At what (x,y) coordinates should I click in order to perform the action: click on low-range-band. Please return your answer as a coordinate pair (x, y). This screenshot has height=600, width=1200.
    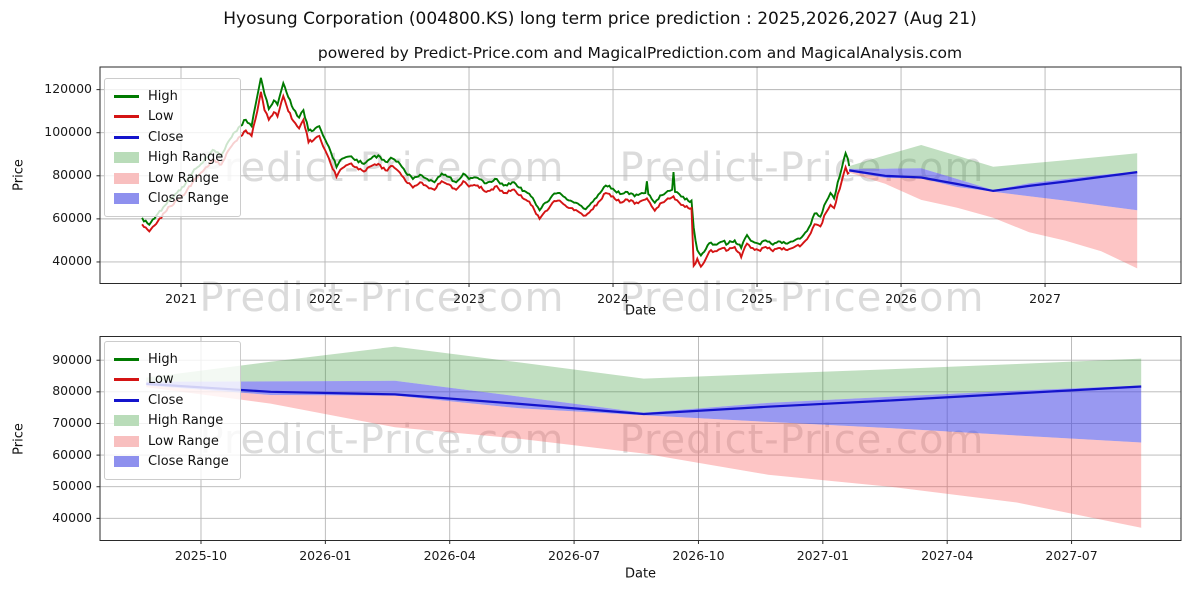
    Looking at the image, I should click on (993, 220).